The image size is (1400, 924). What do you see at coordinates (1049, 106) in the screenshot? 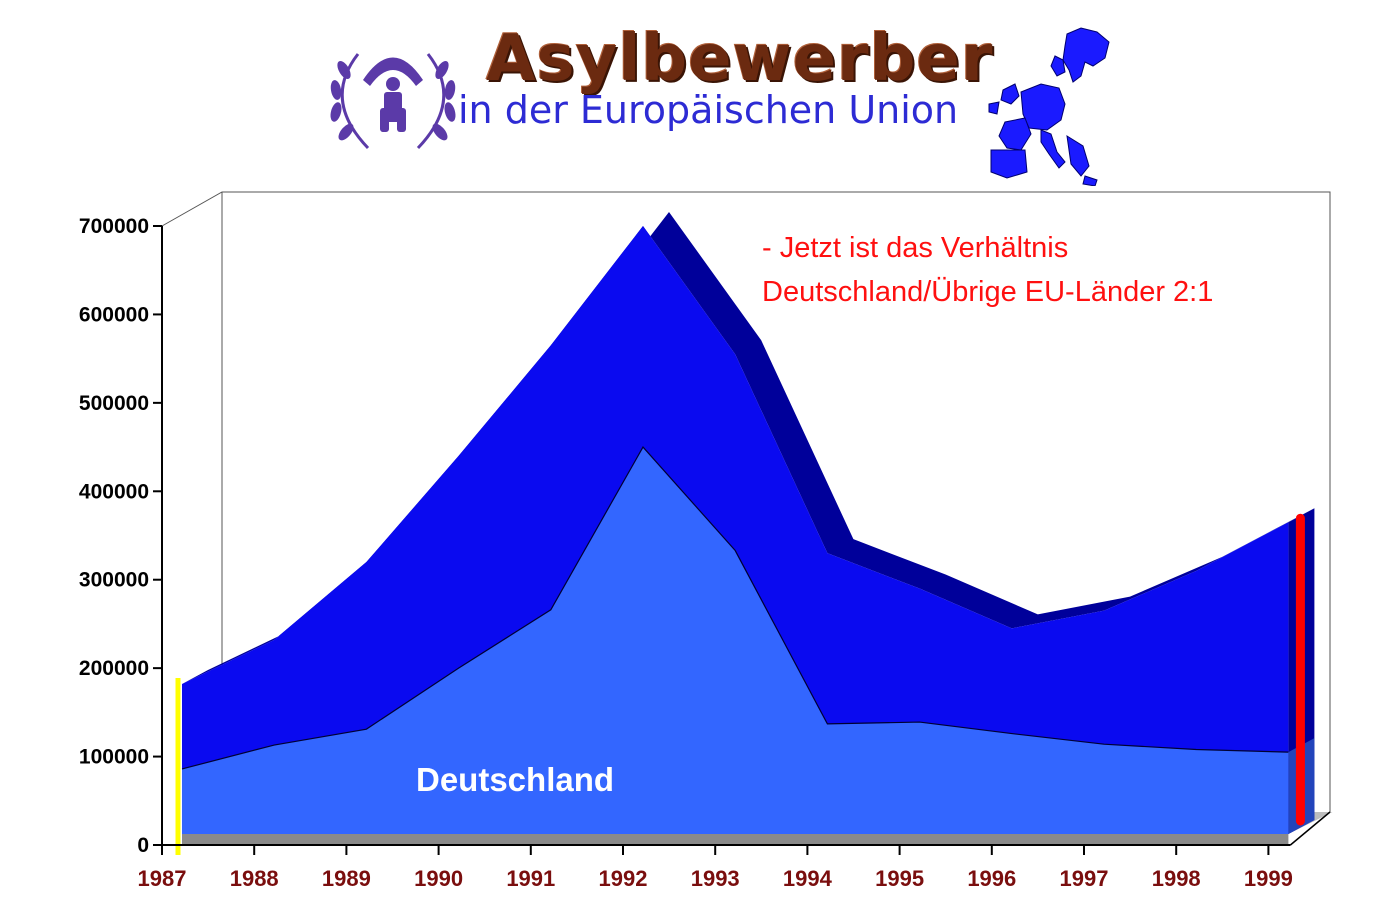
I see `eu-map-icon` at bounding box center [1049, 106].